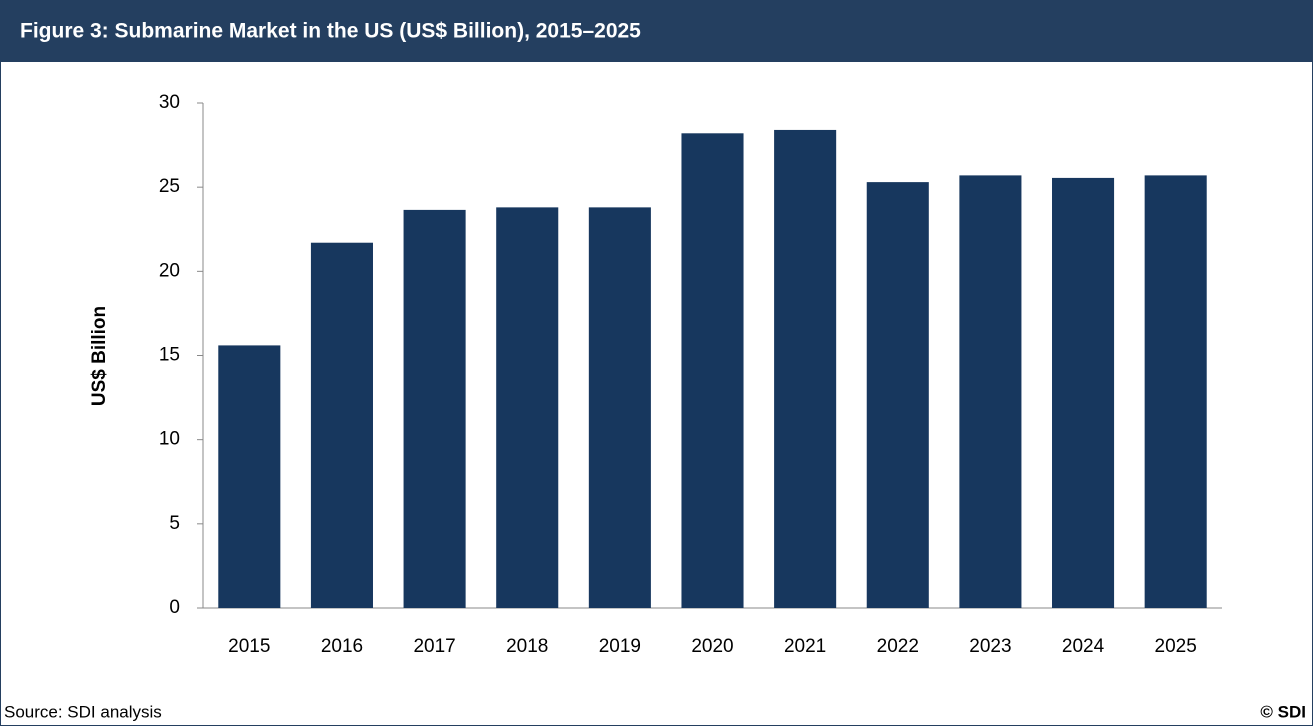  I want to click on x-tick-label: 2017, so click(434, 646).